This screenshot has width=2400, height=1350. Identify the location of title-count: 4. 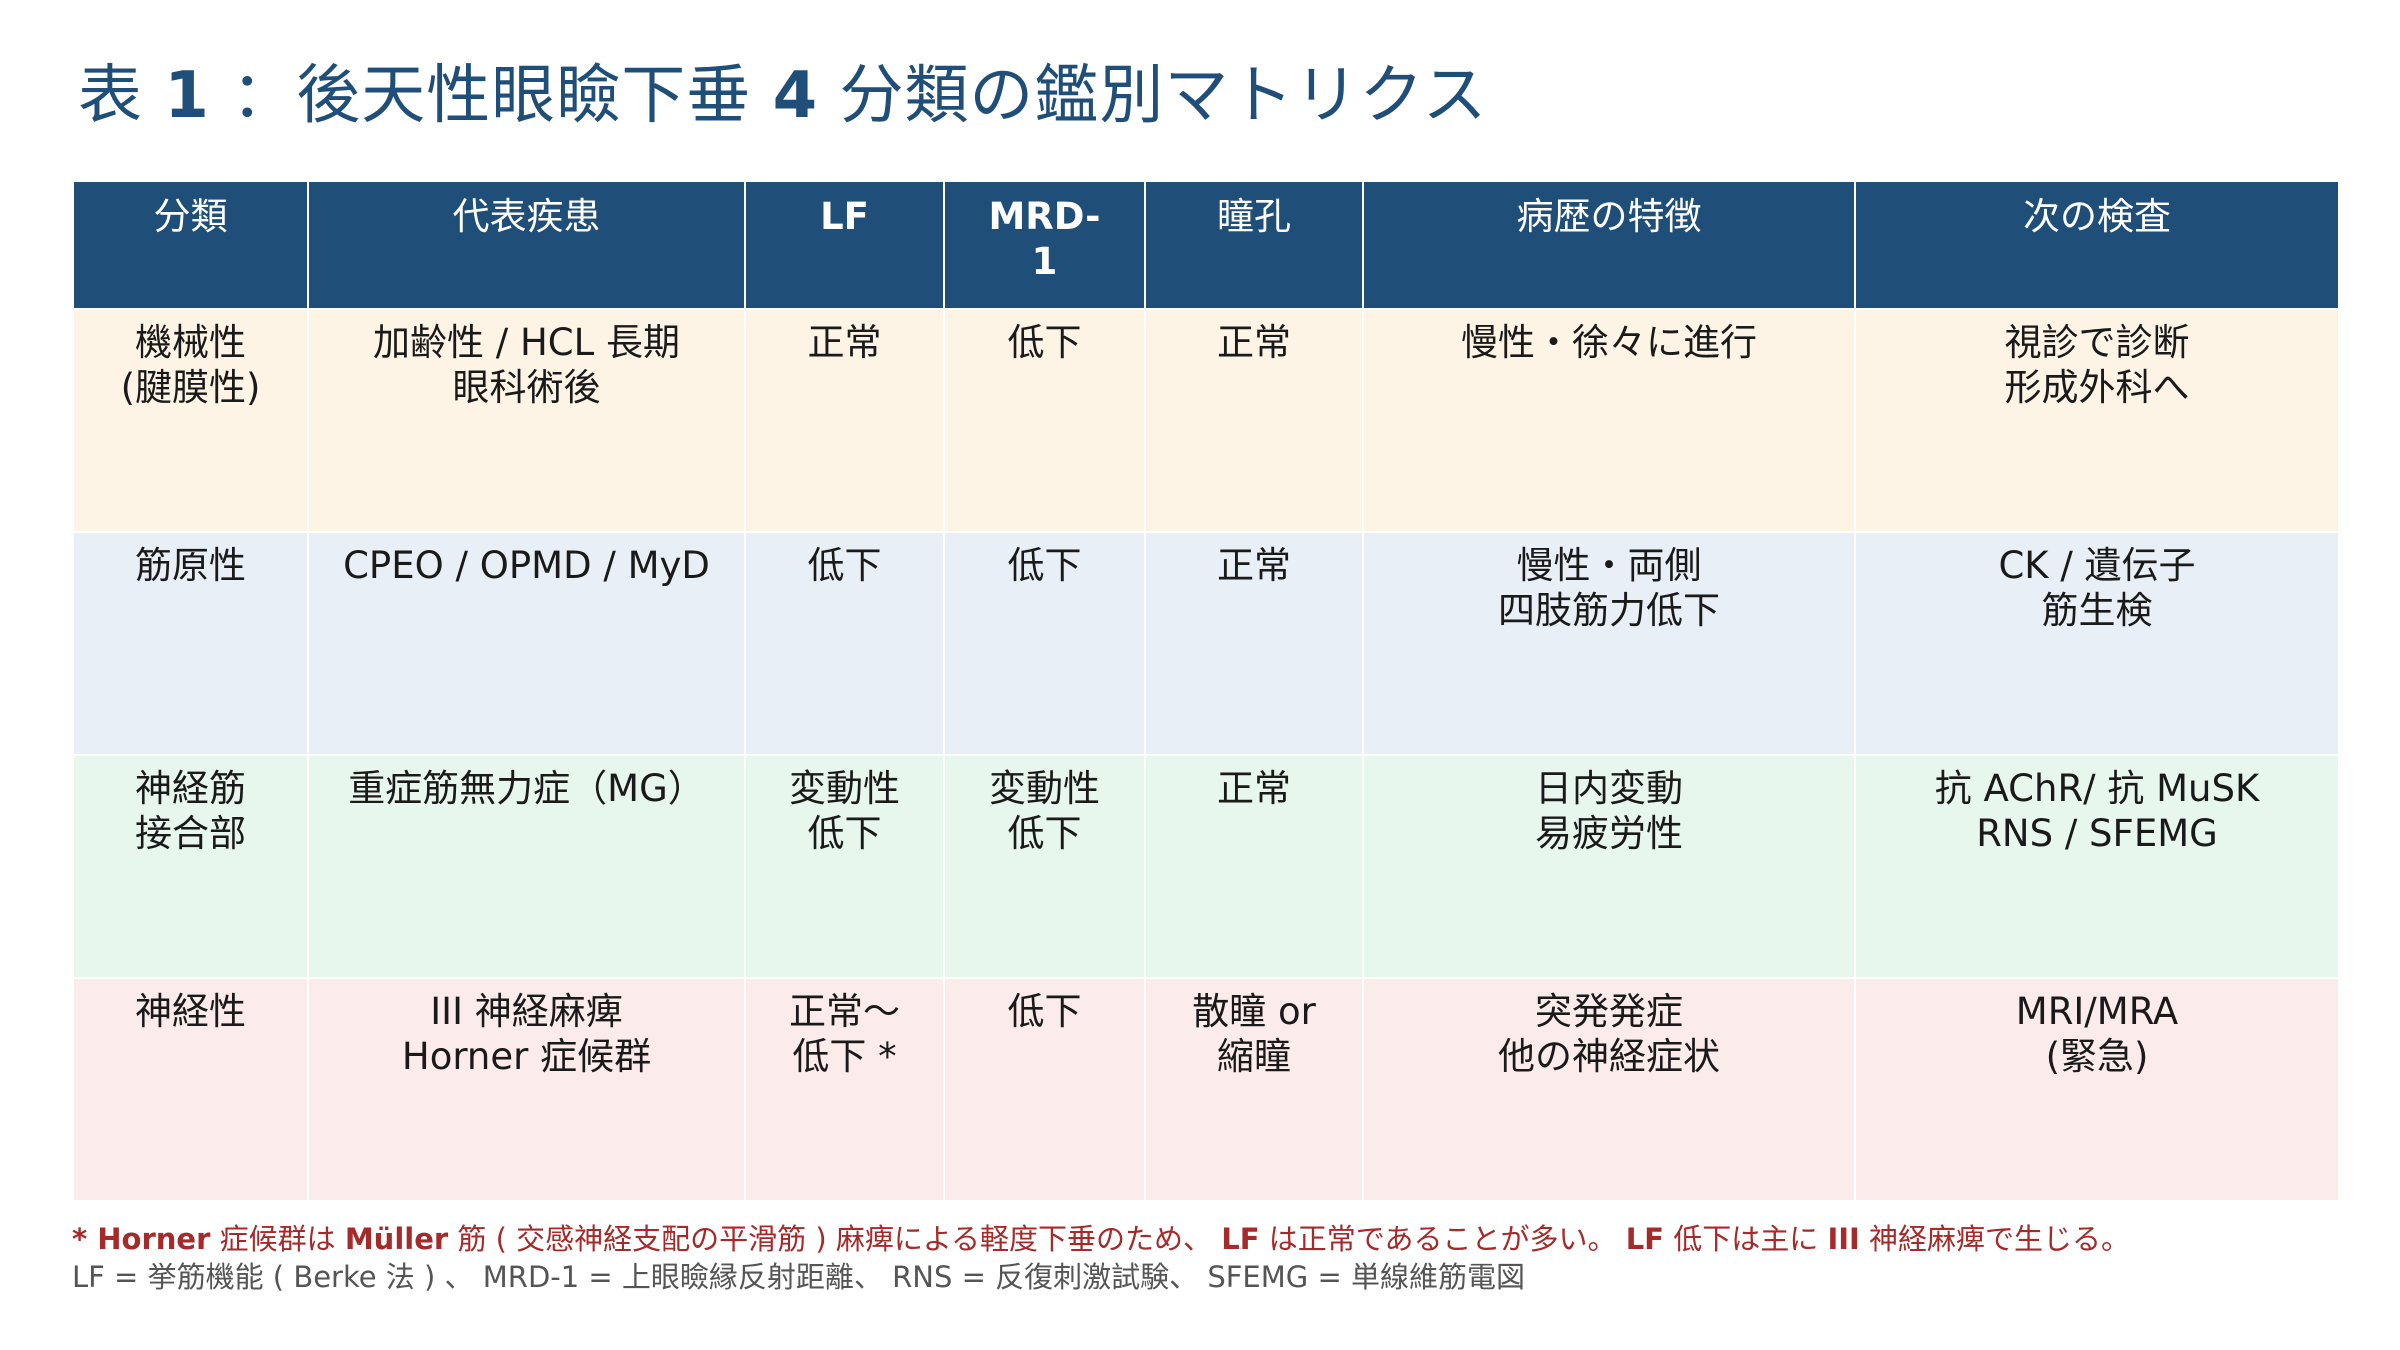
(795, 96).